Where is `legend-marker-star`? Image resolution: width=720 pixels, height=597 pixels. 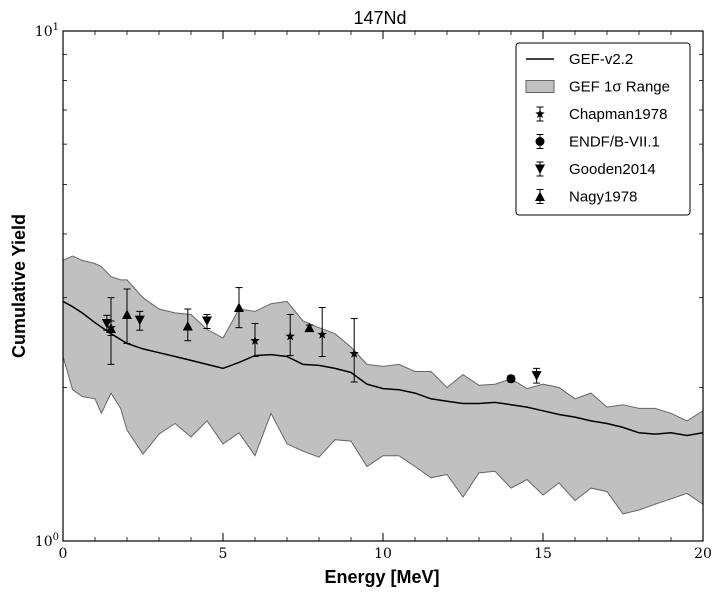 legend-marker-star is located at coordinates (540, 114).